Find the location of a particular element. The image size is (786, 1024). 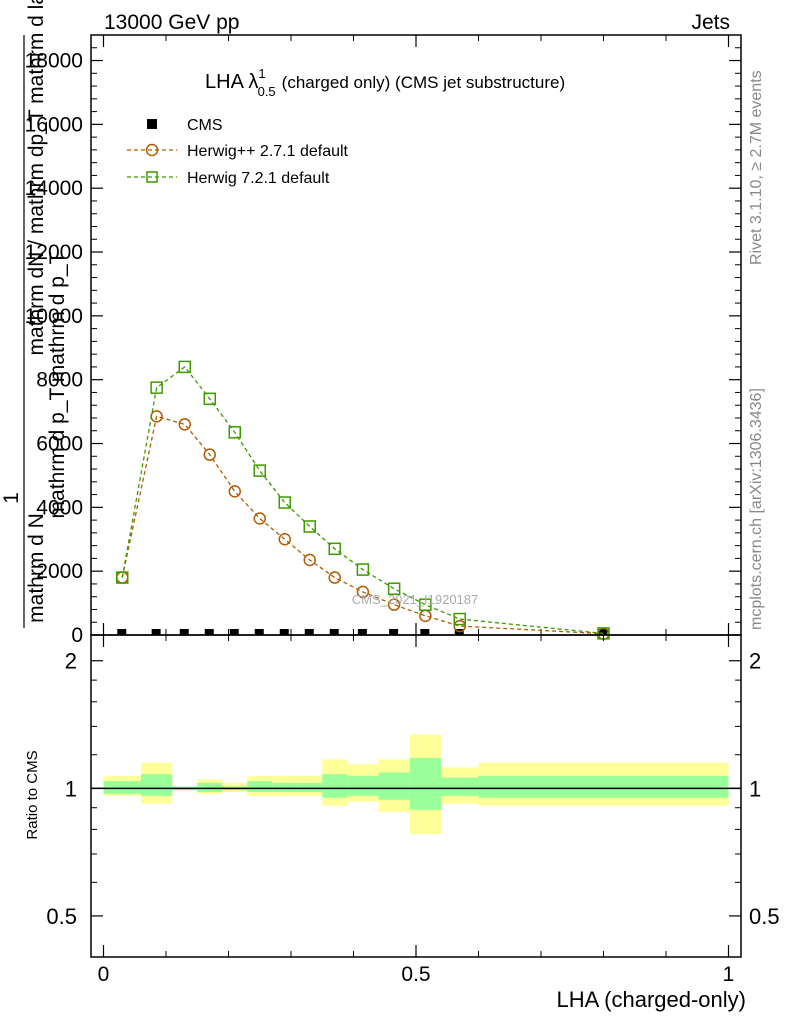

ylabel-part-3: mathrm dN / mathrm dp_T mathrm d lambda is located at coordinates (36, 178).